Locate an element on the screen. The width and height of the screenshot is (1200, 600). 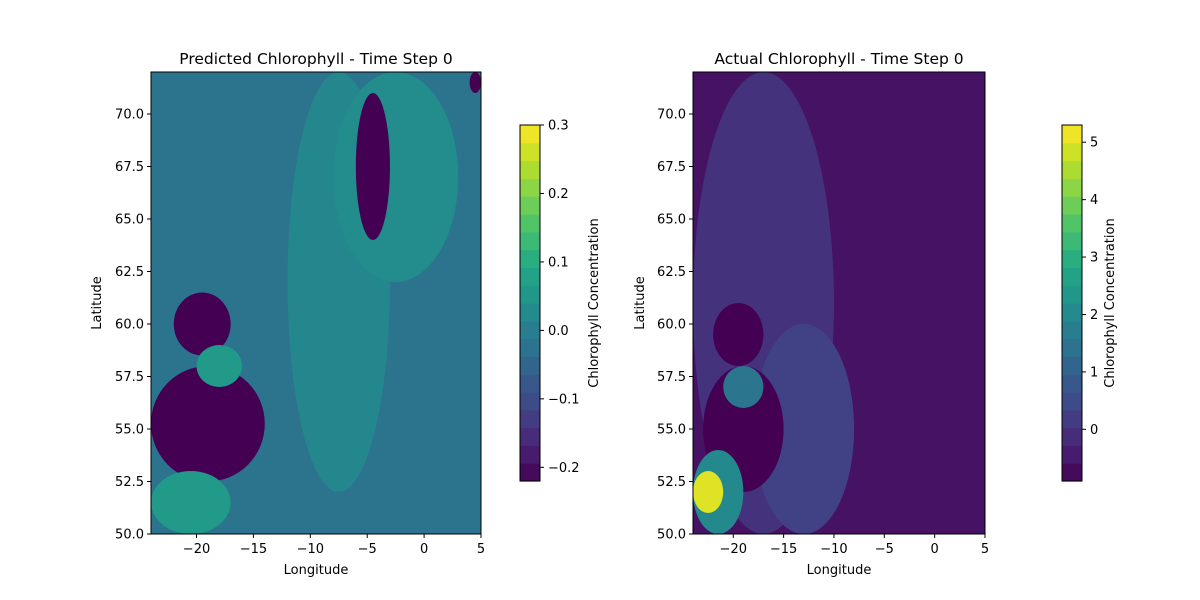
predicted-x-tick-label: 0 is located at coordinates (424, 549).